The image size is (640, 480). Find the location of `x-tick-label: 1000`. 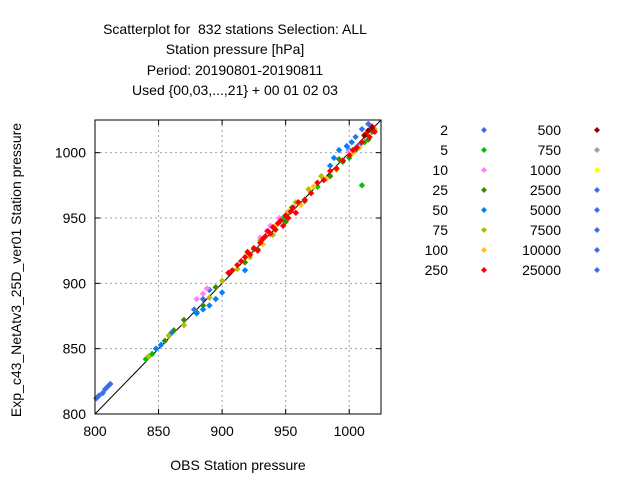

x-tick-label: 1000 is located at coordinates (349, 431).